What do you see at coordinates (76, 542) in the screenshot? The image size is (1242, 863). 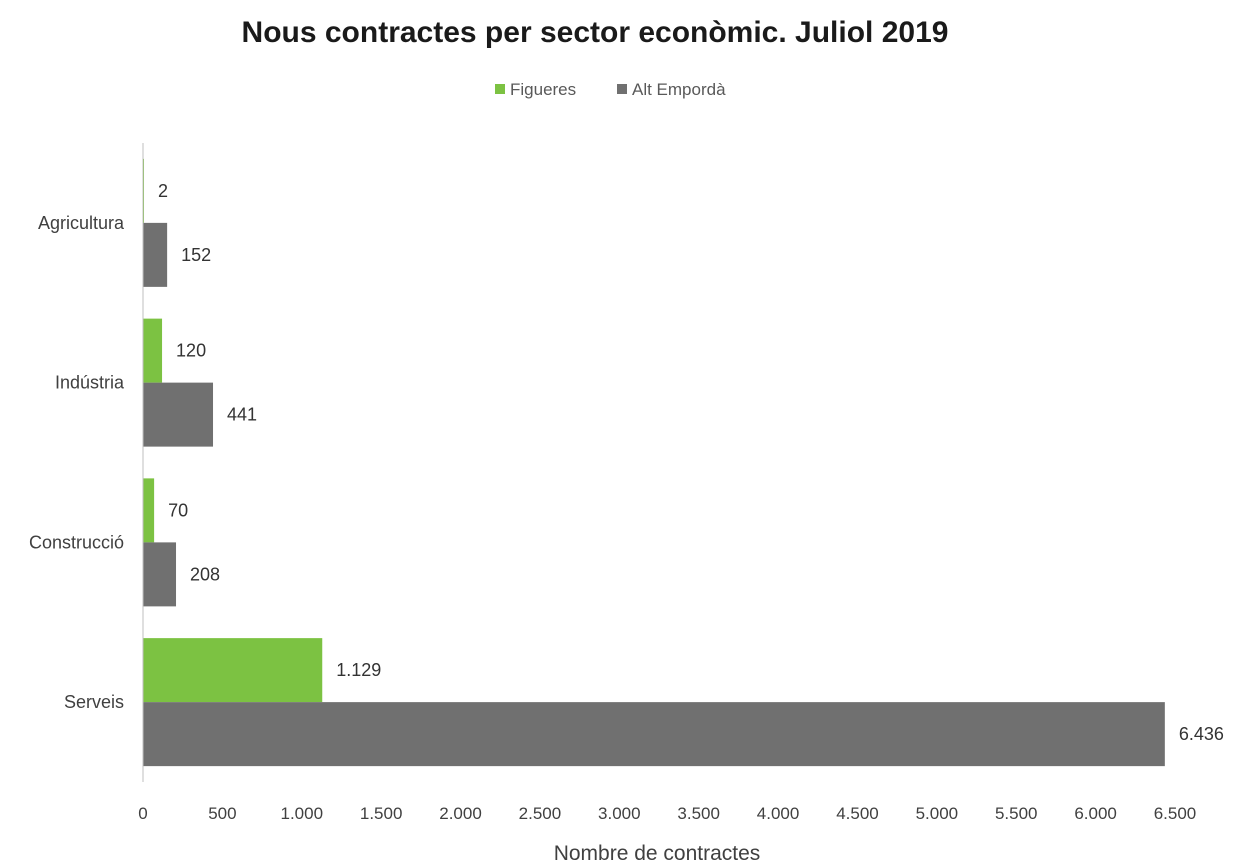 I see `category-label: Construcció` at bounding box center [76, 542].